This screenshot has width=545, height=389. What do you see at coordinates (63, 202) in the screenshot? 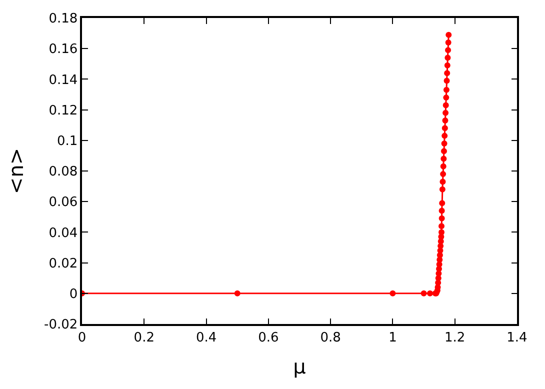
I see `y-tick-label: 0.06` at bounding box center [63, 202].